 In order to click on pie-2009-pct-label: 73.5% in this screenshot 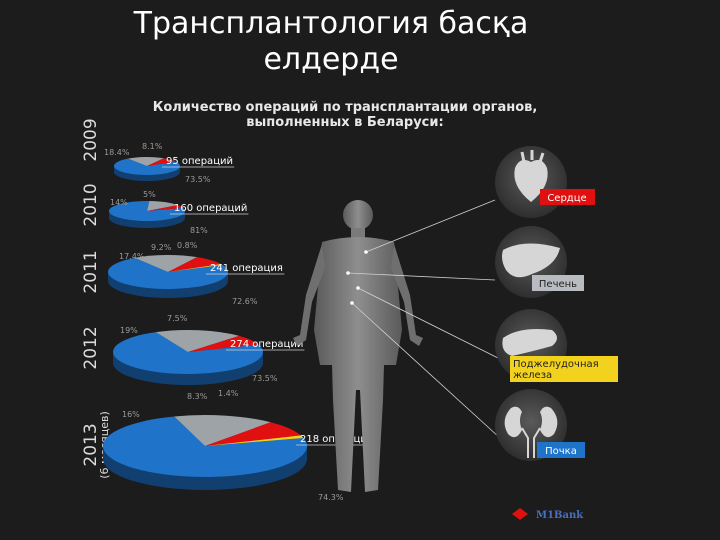, I will do `click(198, 179)`.